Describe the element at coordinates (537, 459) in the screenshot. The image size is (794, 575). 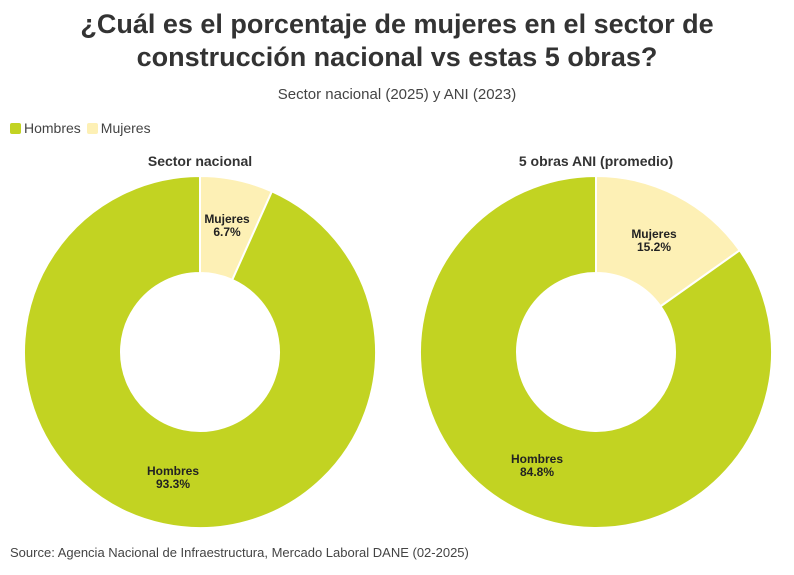
I see `slice-label-hombres-2: Hombres` at that location.